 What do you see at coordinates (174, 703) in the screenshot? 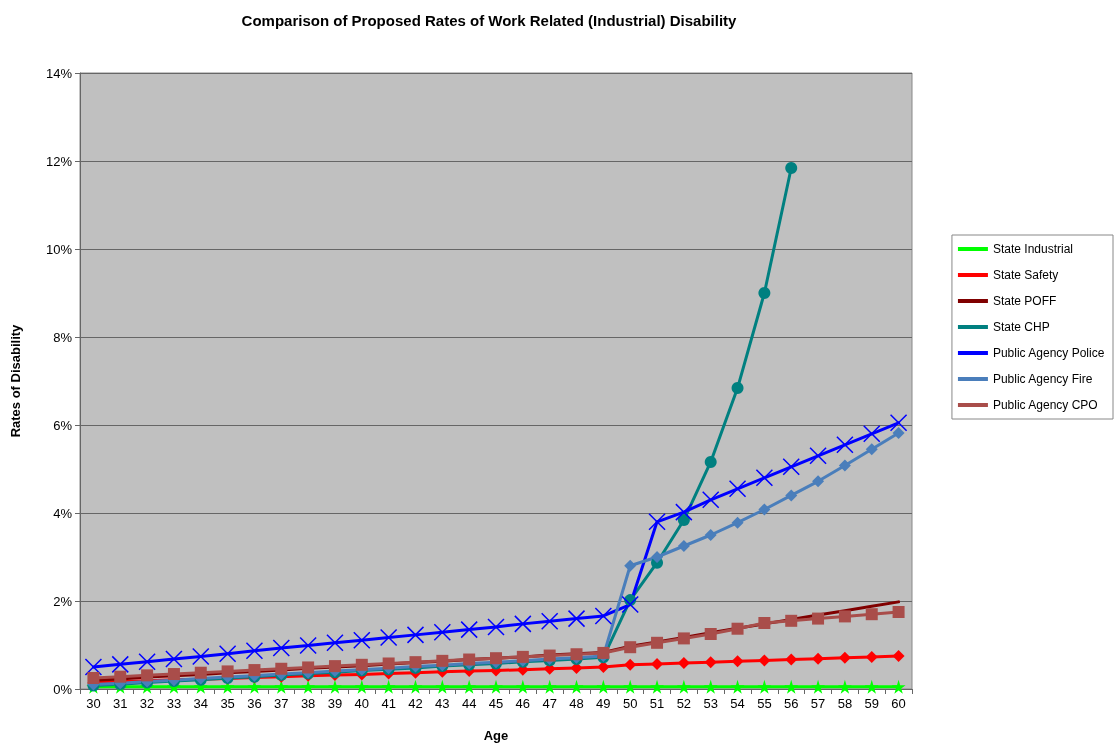
I see `x-tick-label: 33` at bounding box center [174, 703].